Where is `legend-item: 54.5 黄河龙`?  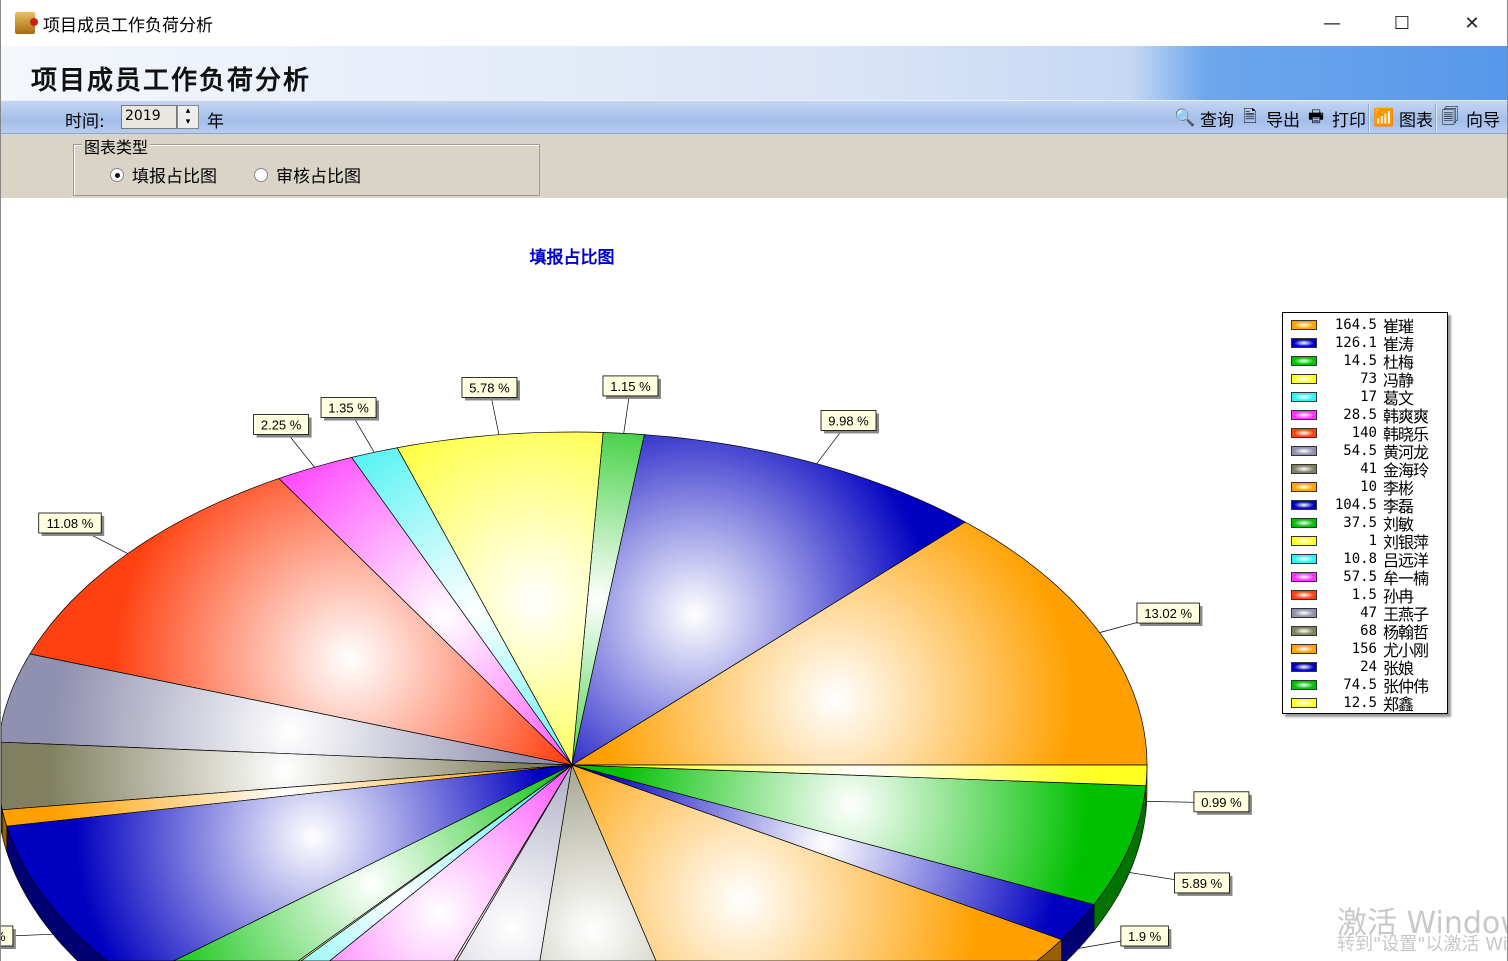
legend-item: 54.5 黄河龙 is located at coordinates (1369, 452).